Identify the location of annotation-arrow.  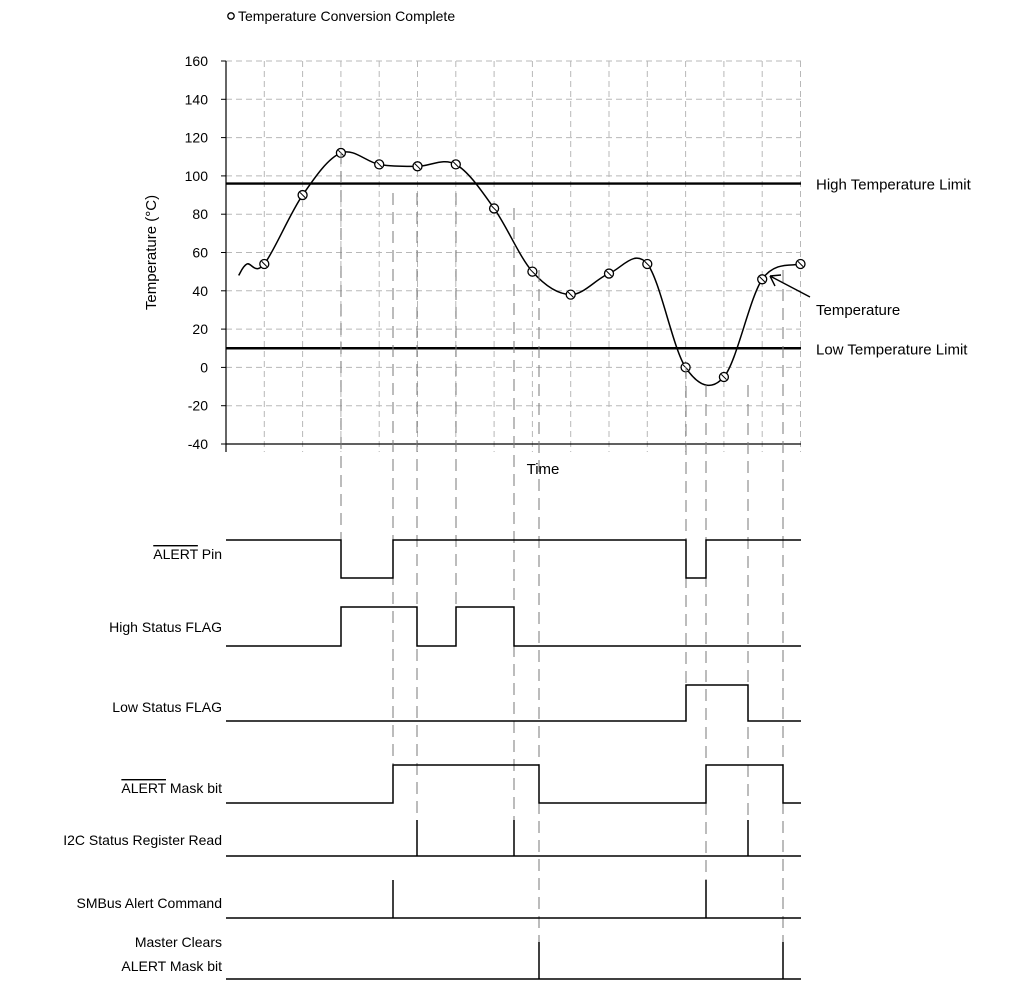
(790, 286).